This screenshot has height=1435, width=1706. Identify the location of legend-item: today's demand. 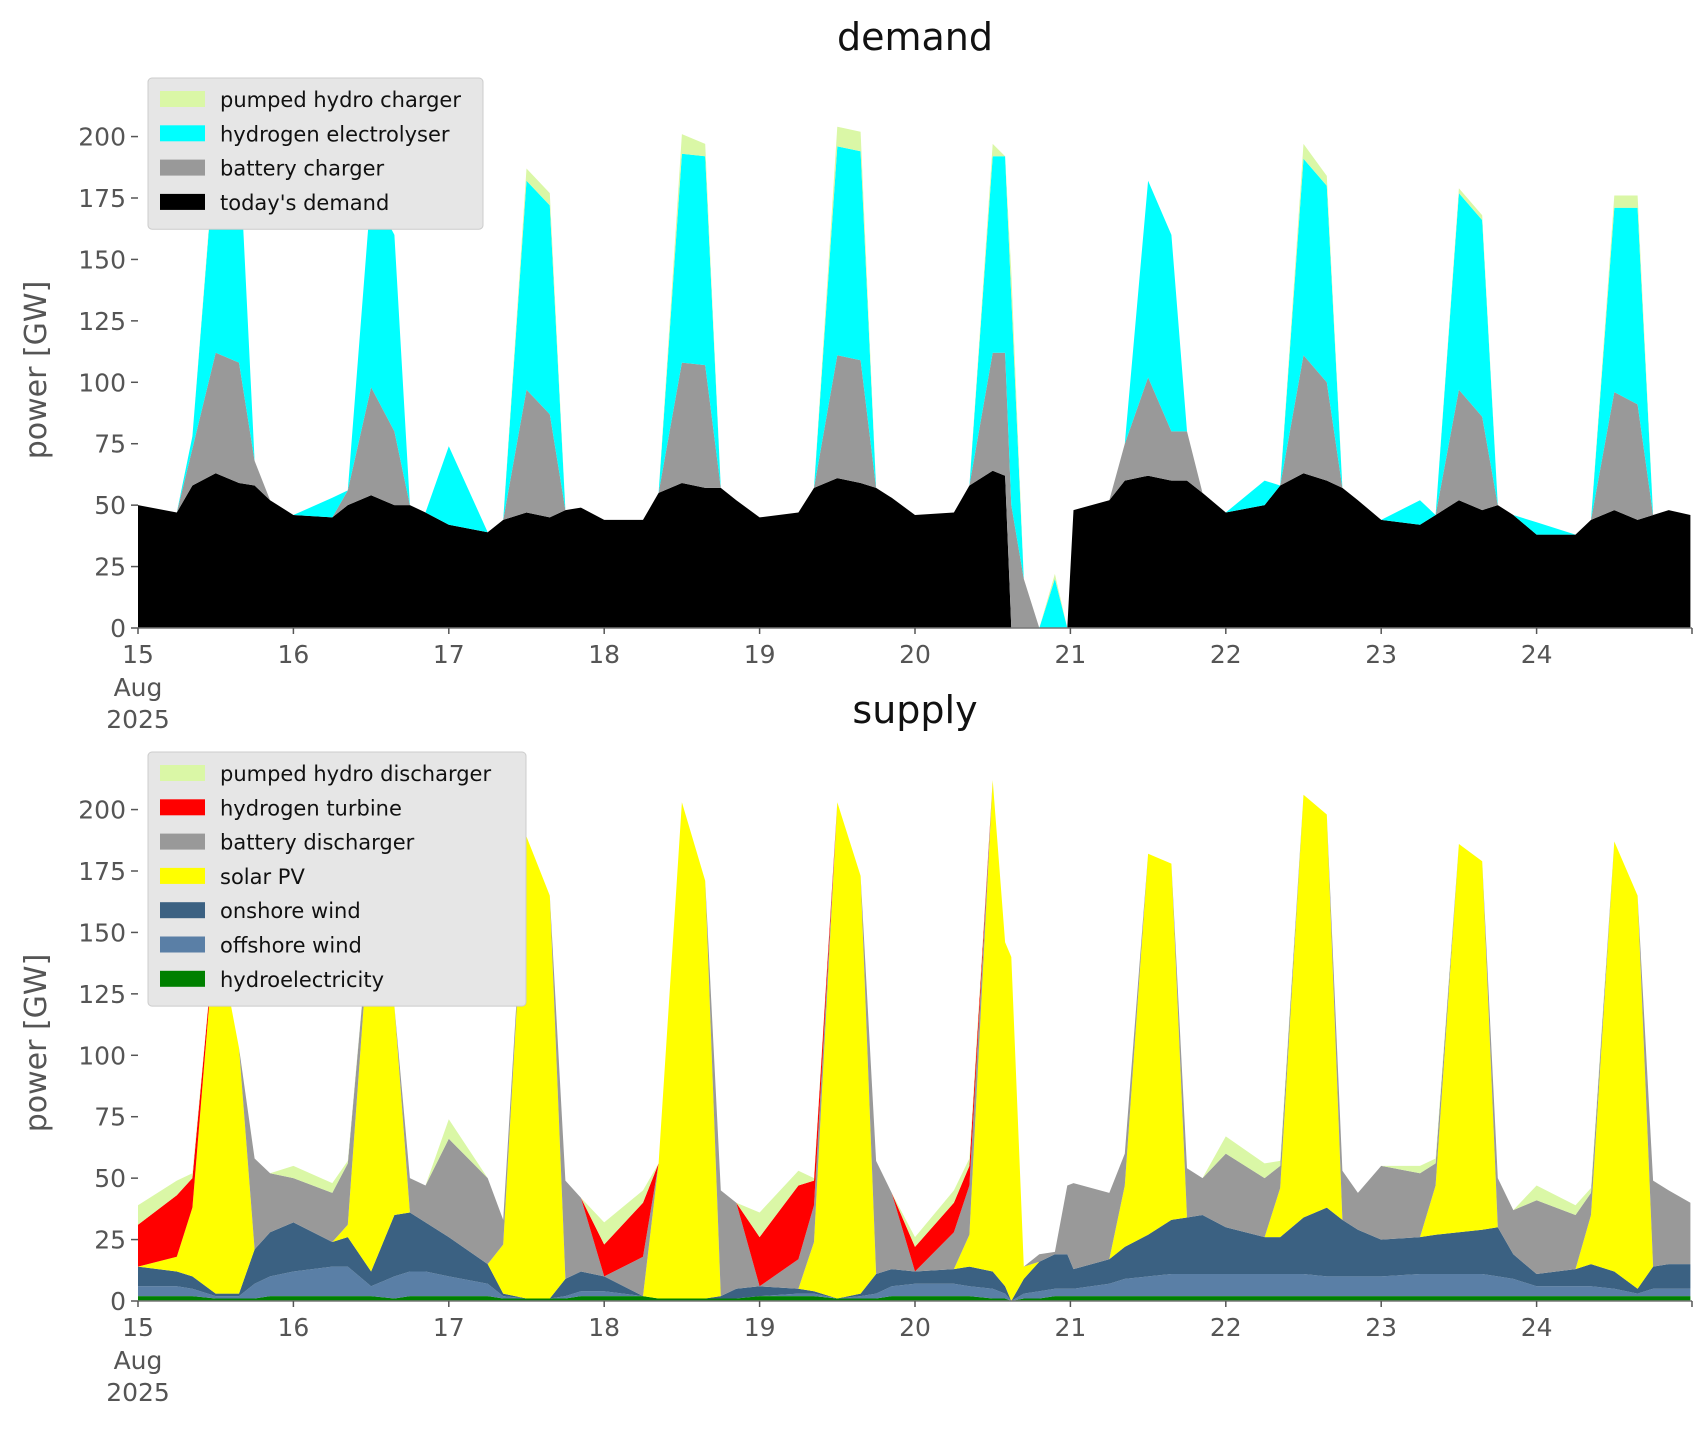
(274, 203).